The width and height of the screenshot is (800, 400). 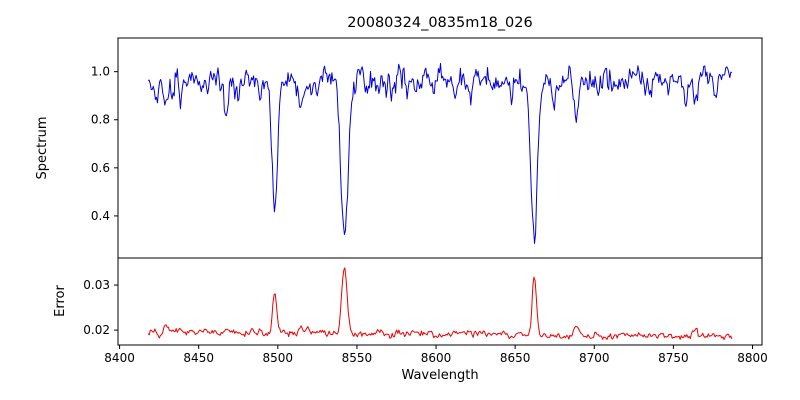 I want to click on plot-title: 20080324_0835m18_026, so click(x=439, y=23).